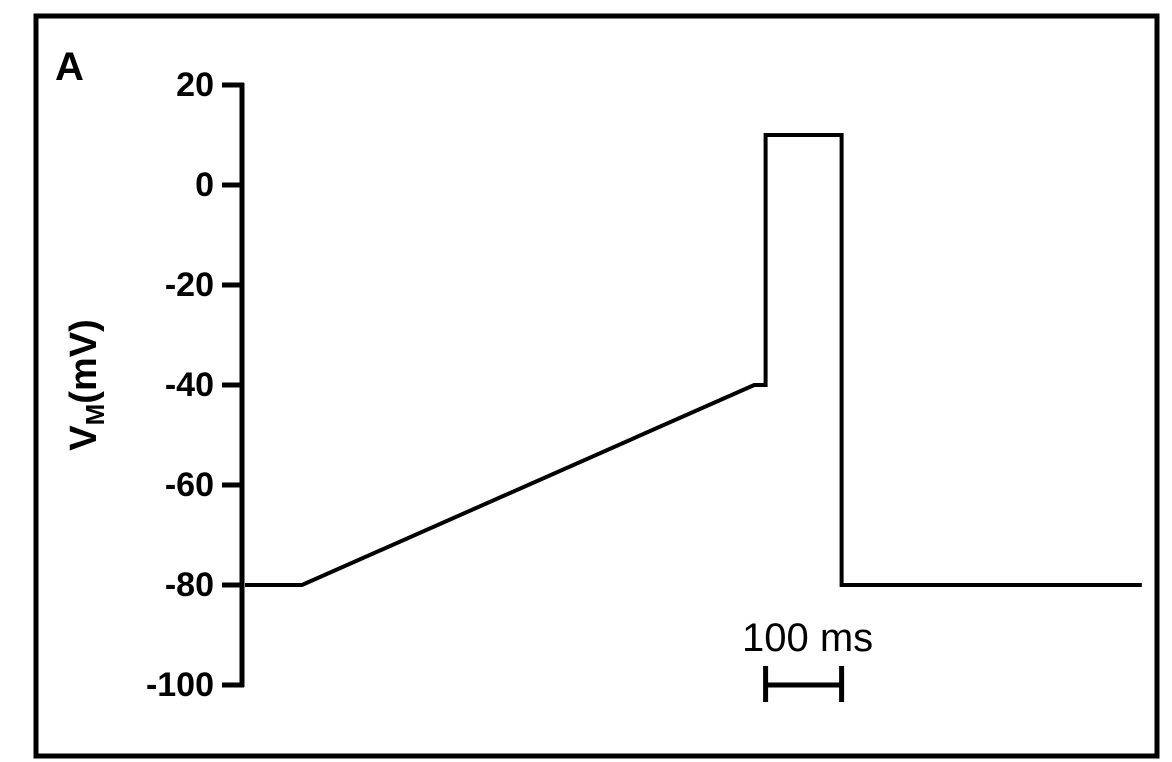 This screenshot has height=762, width=1172. Describe the element at coordinates (84, 361) in the screenshot. I see `ylabel-unit: (mV)` at that location.